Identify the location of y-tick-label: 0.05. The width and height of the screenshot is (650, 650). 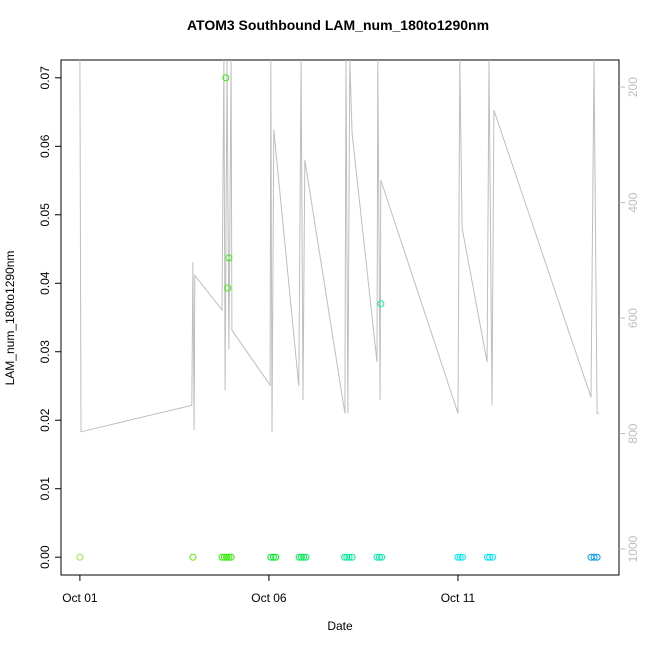
(45, 215).